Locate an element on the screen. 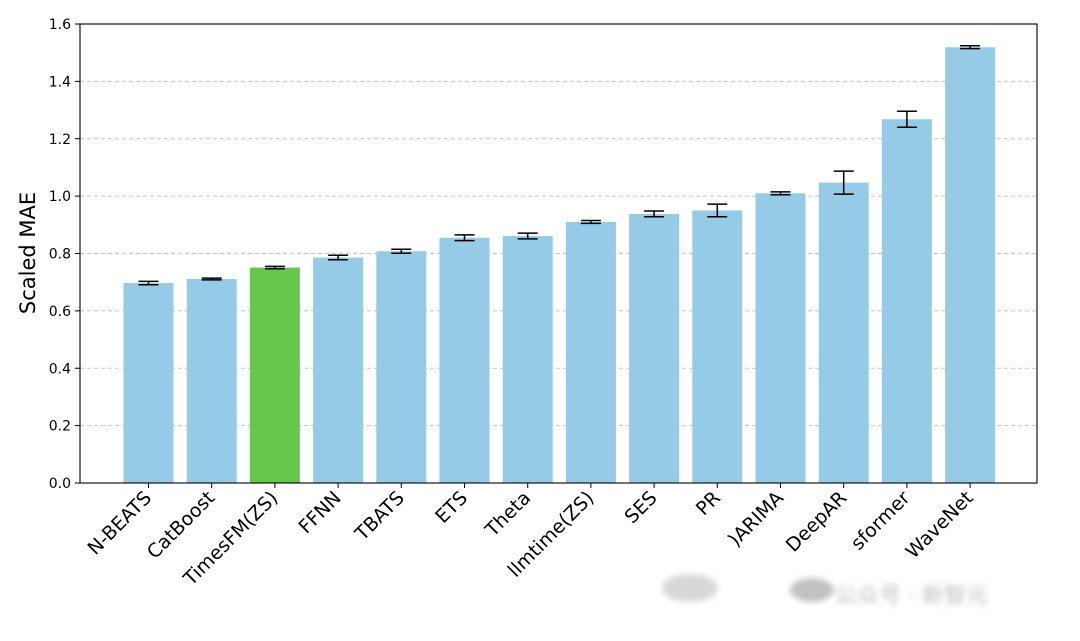  y-tick-label: 1.2 is located at coordinates (60, 140).